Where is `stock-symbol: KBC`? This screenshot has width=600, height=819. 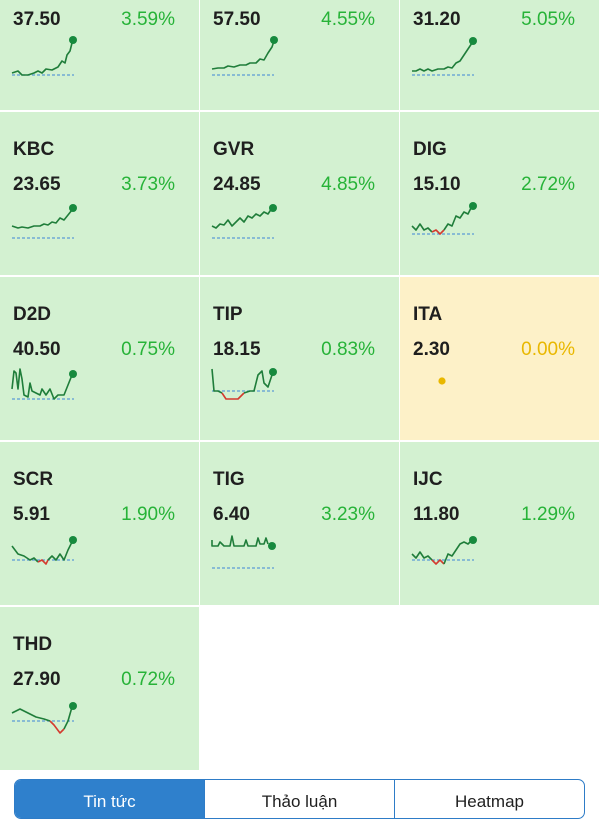
stock-symbol: KBC is located at coordinates (34, 149).